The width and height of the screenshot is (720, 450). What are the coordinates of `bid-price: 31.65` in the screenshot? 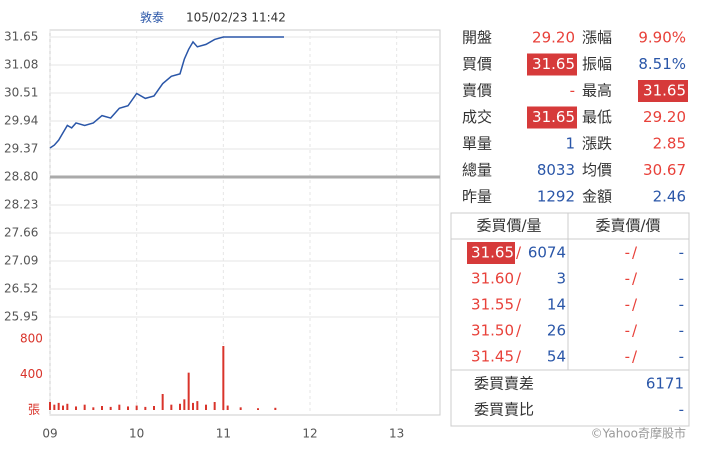 It's located at (492, 253).